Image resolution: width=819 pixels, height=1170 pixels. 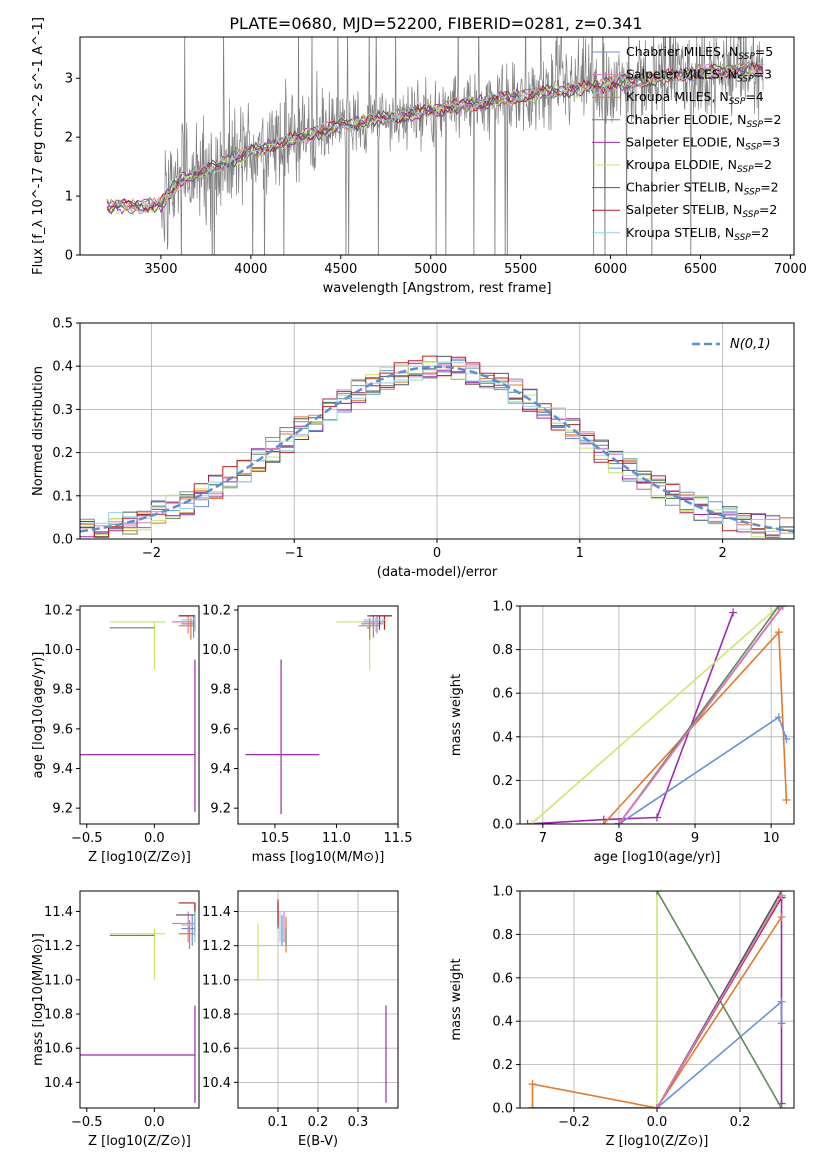 What do you see at coordinates (437, 553) in the screenshot?
I see `x-tick-label: 0` at bounding box center [437, 553].